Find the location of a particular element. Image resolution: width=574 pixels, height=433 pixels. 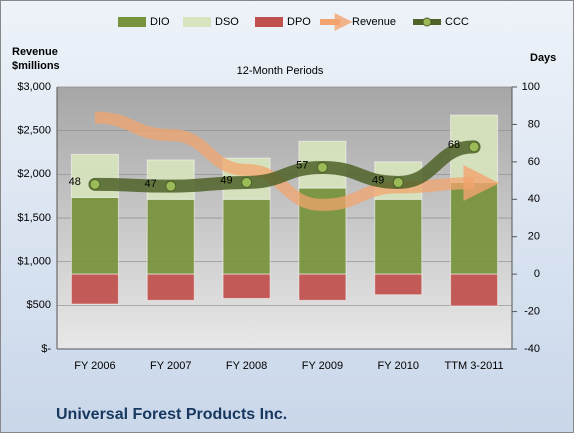

legend-label: DSO is located at coordinates (227, 22).